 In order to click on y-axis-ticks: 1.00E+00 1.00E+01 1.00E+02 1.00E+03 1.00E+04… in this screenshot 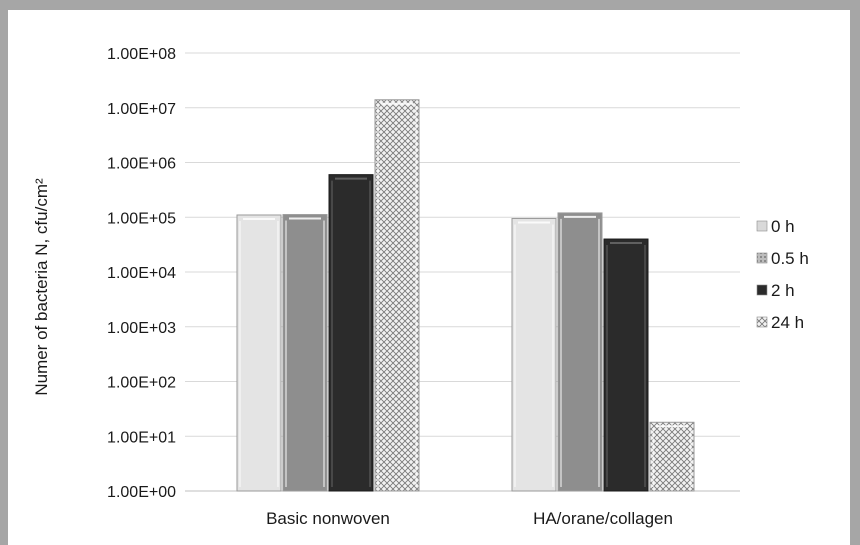, I will do `click(141, 273)`.